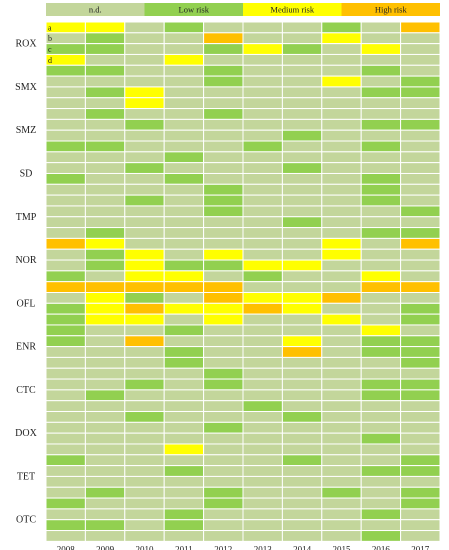 The width and height of the screenshot is (449, 550). What do you see at coordinates (95, 10) in the screenshot?
I see `legend-label: n.d.` at bounding box center [95, 10].